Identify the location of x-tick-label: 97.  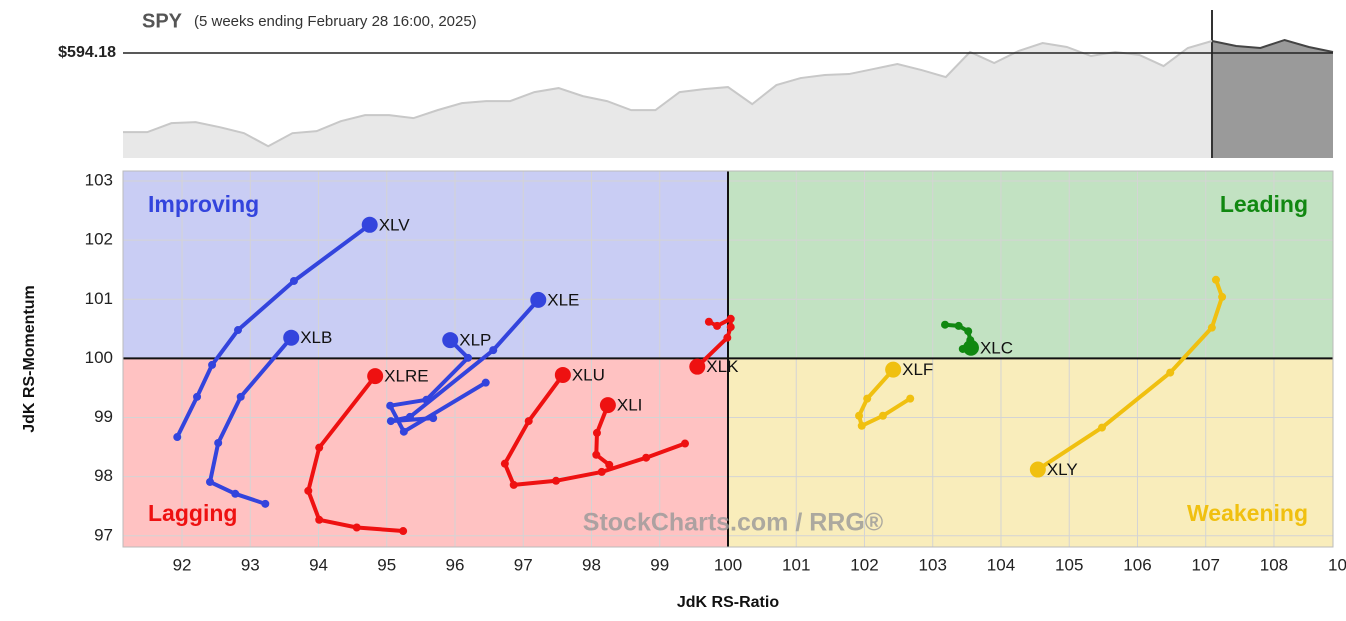
(523, 564).